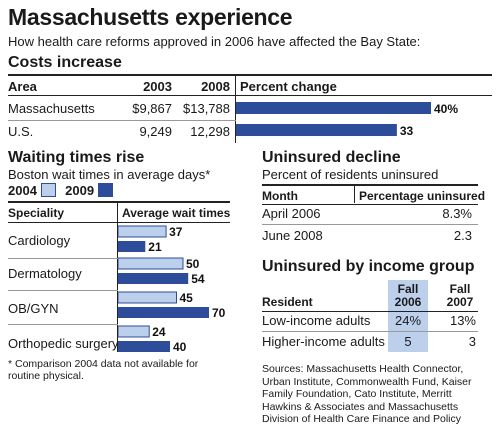  I want to click on waiting-divider, so click(117, 277).